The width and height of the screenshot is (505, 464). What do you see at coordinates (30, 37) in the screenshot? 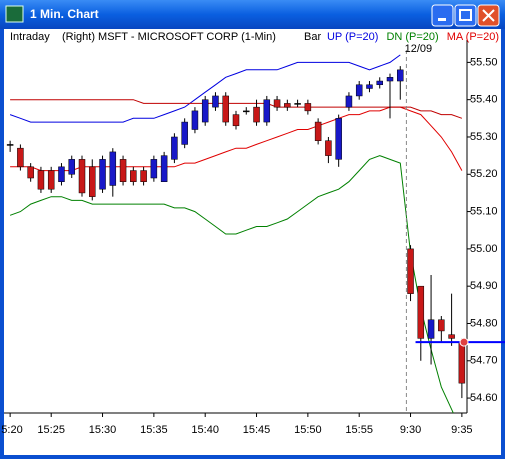
I see `chart-title: Intraday` at bounding box center [30, 37].